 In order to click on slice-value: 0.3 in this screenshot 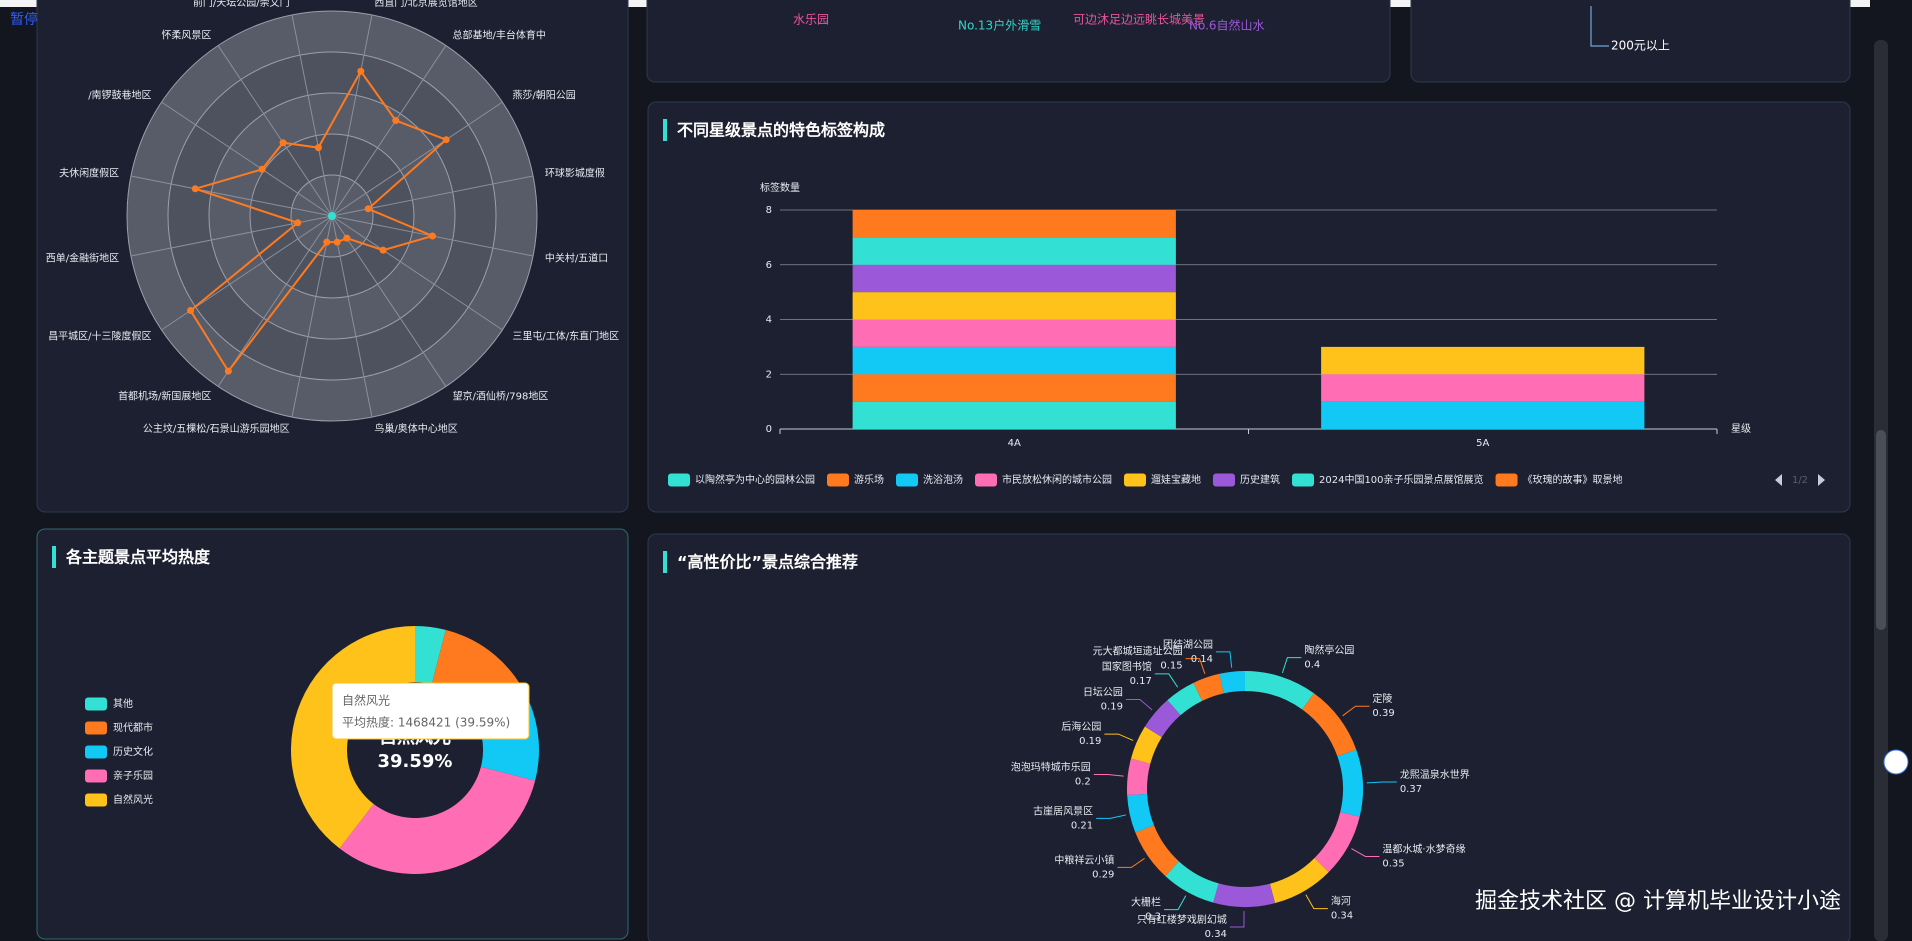, I will do `click(1153, 917)`.